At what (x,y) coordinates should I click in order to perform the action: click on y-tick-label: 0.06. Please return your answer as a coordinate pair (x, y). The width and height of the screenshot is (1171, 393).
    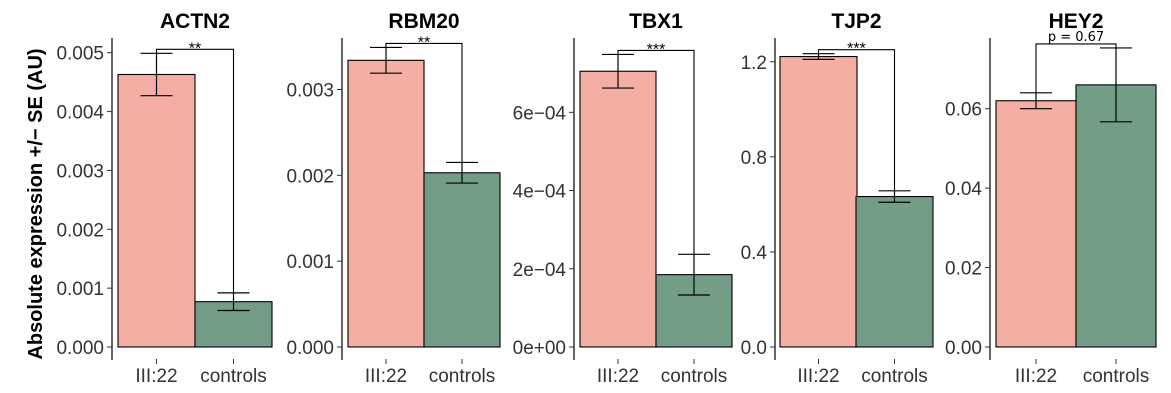
    Looking at the image, I should click on (963, 110).